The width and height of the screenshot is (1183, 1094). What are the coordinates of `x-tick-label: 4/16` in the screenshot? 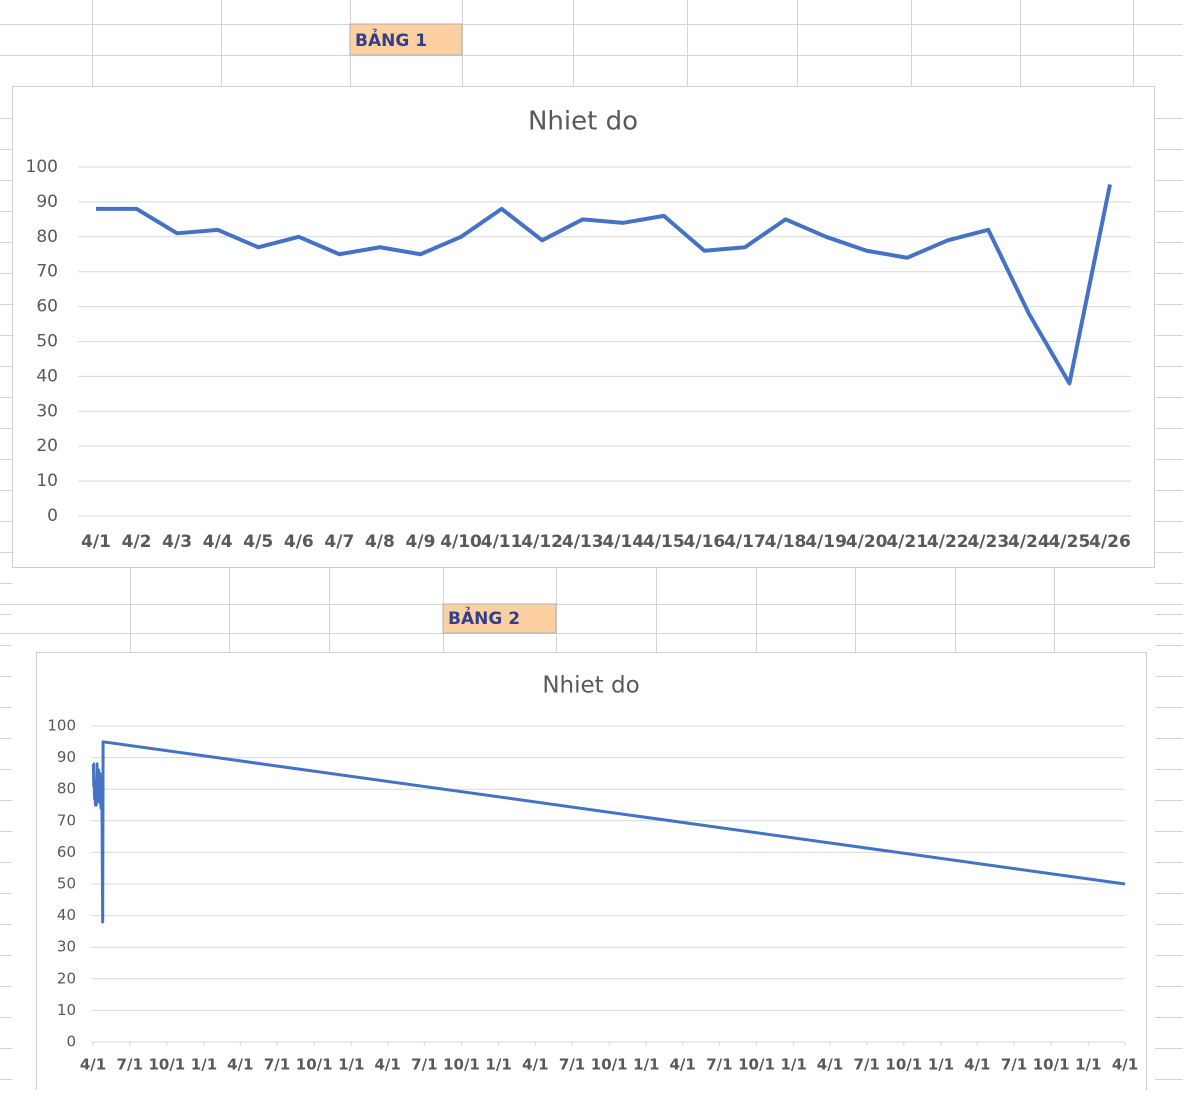 It's located at (705, 542).